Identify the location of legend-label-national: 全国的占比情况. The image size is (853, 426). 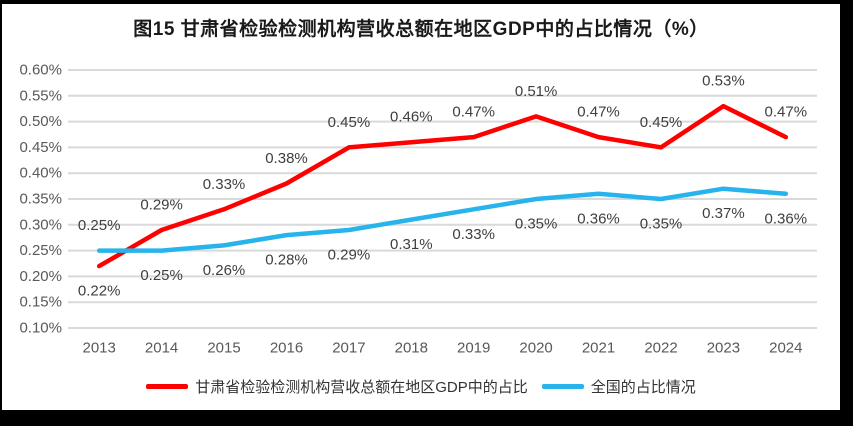
(643, 387).